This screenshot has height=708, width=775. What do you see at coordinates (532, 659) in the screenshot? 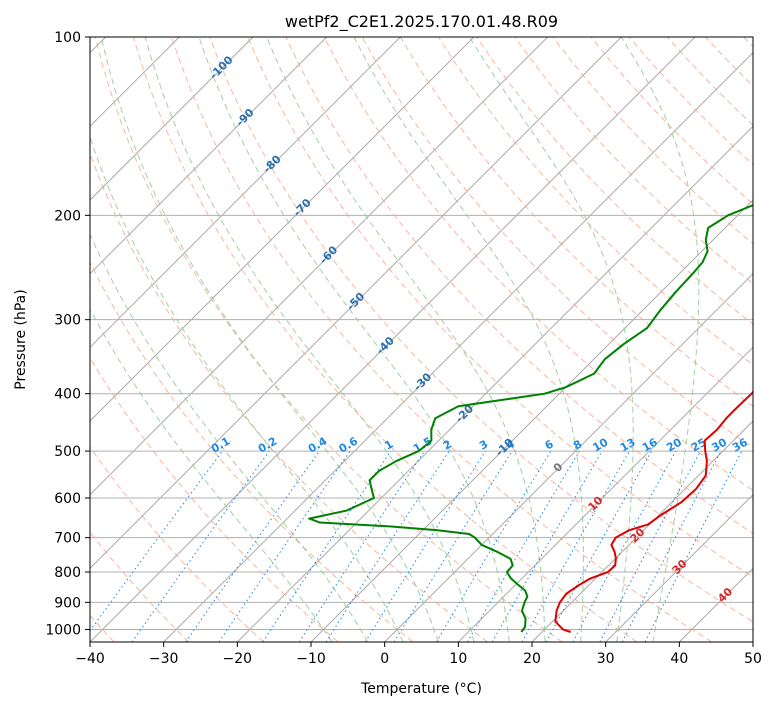
I see `x-tick-label: 20` at bounding box center [532, 659].